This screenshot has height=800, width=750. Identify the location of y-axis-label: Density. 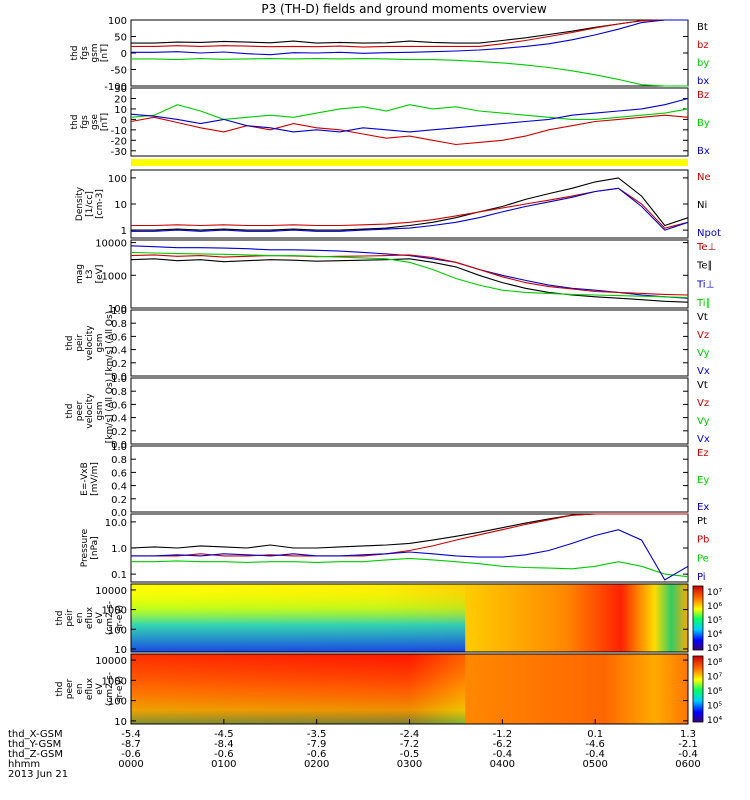
(80, 203).